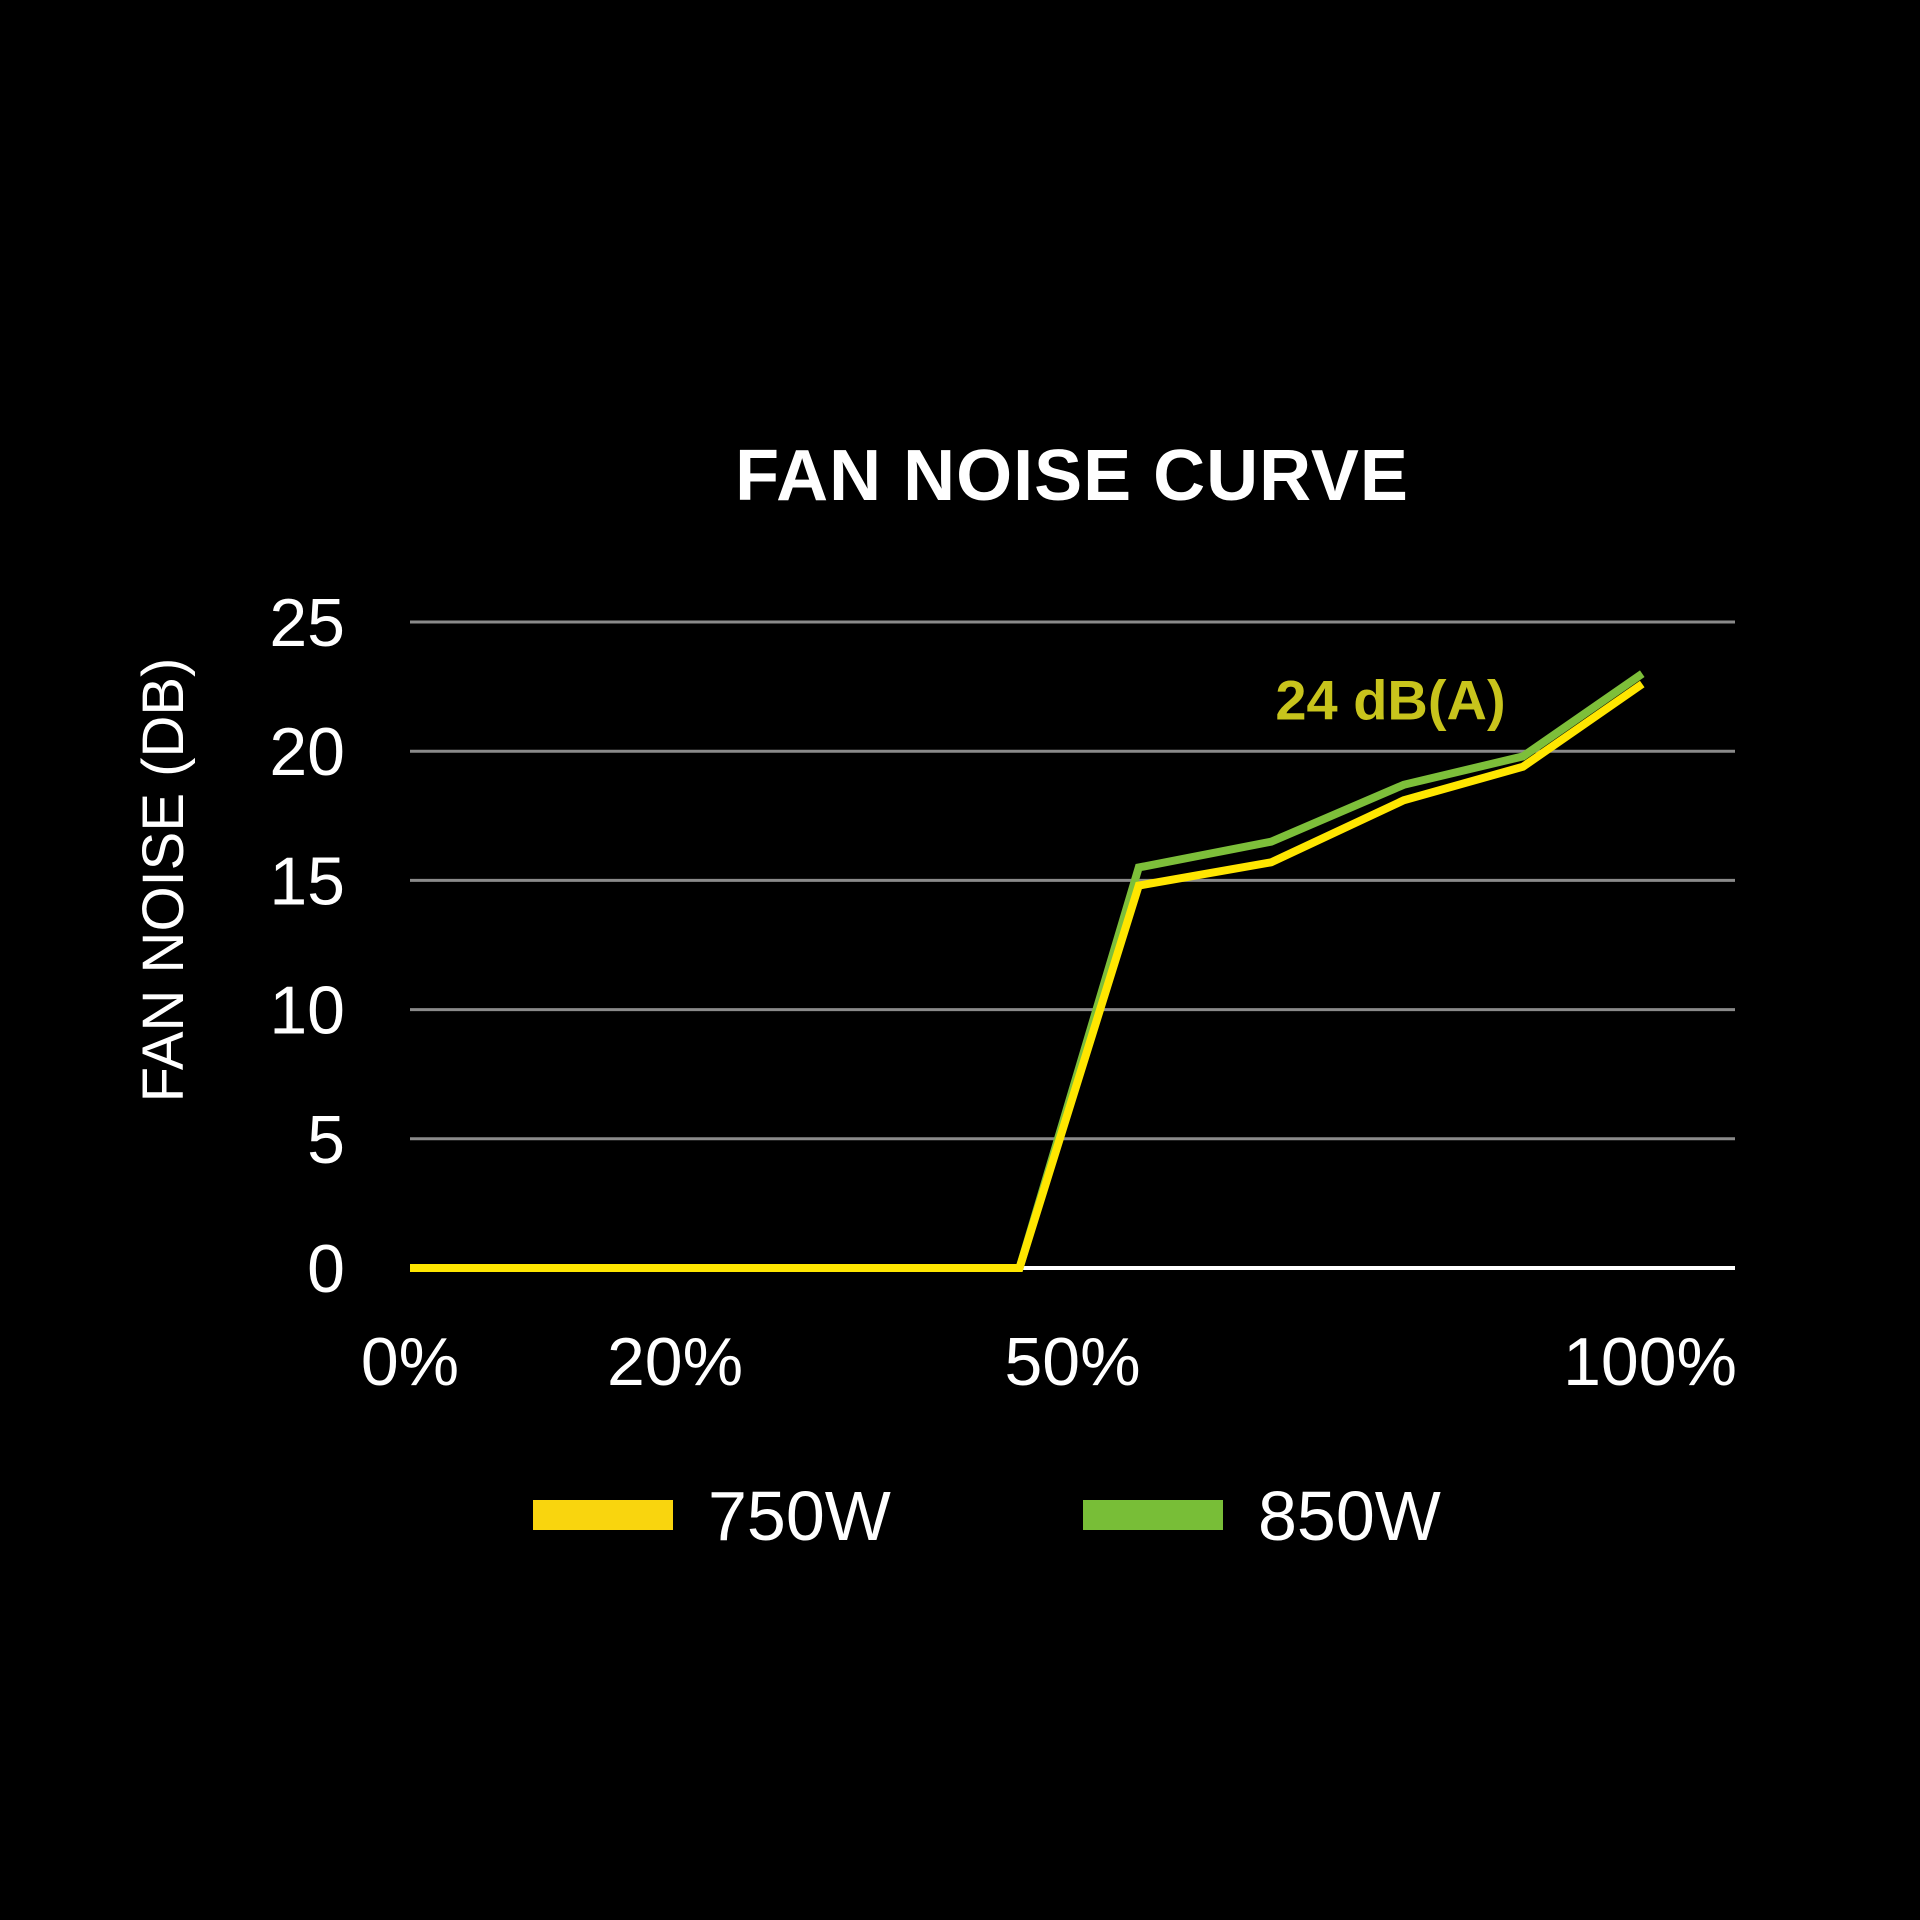  What do you see at coordinates (307, 623) in the screenshot?
I see `y-tick-label: 25` at bounding box center [307, 623].